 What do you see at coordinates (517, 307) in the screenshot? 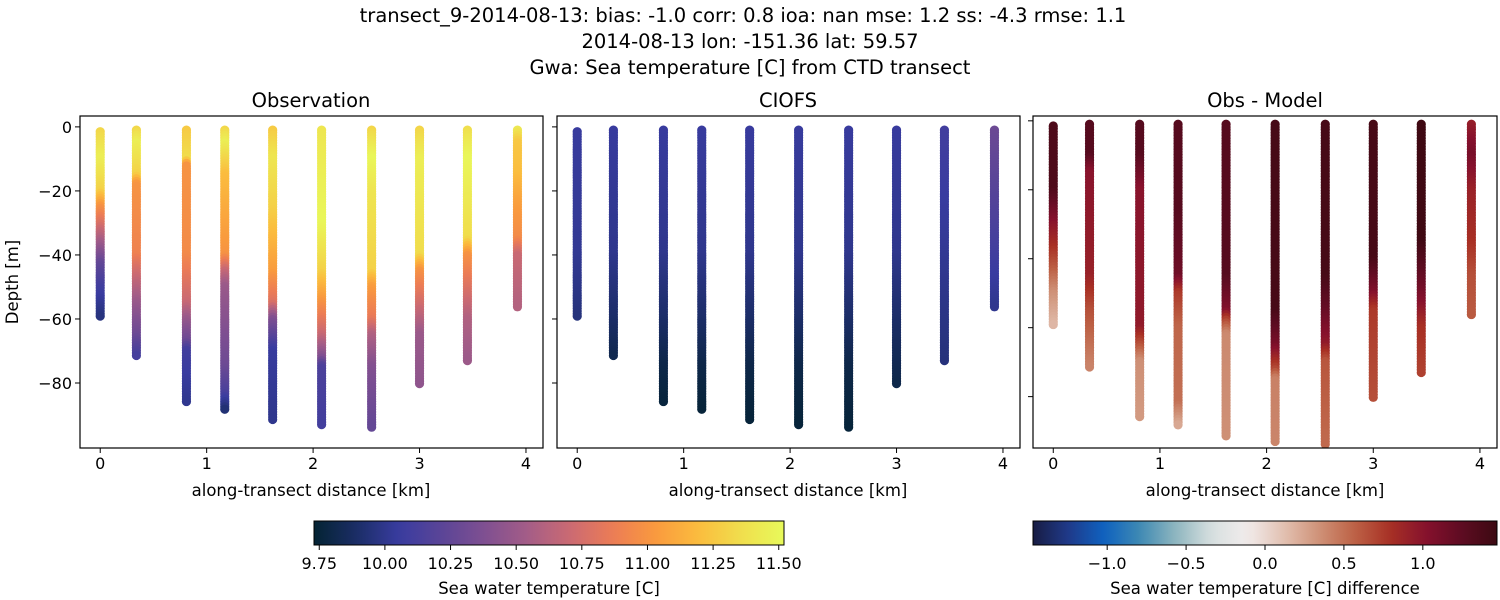
I see `cast-10-obs-point` at bounding box center [517, 307].